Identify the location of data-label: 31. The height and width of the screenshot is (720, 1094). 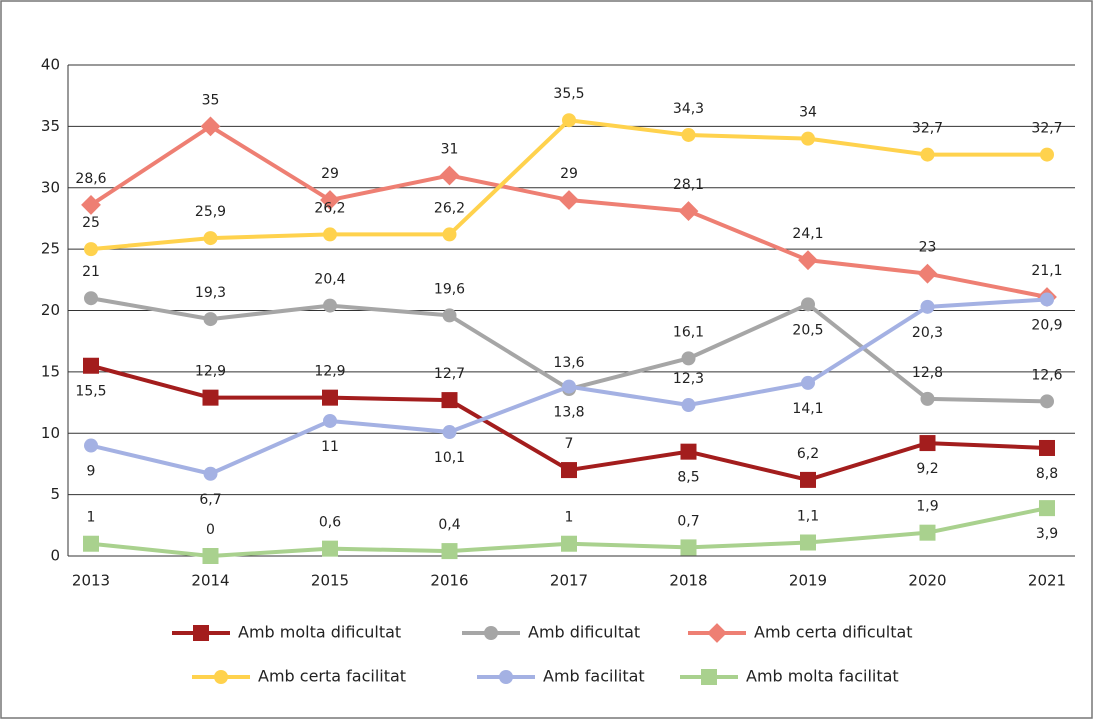
(450, 149).